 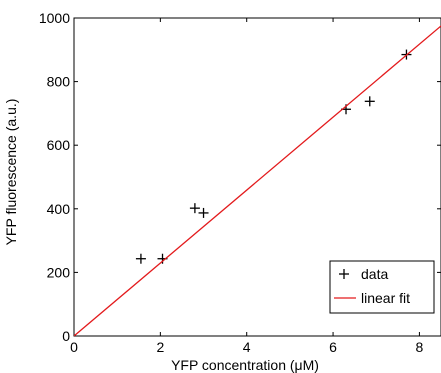 What do you see at coordinates (66, 336) in the screenshot?
I see `y-tick-label: 0` at bounding box center [66, 336].